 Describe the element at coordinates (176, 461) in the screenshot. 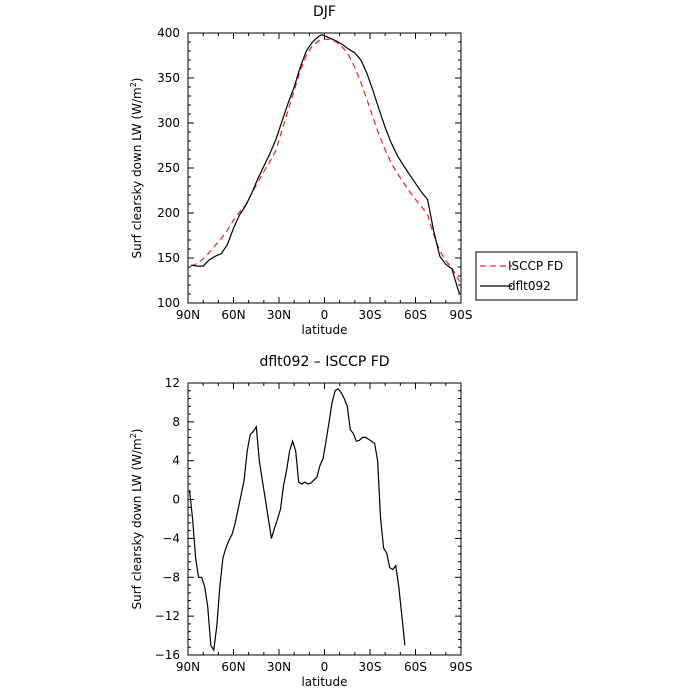

I see `y-tick-label: 4` at that location.